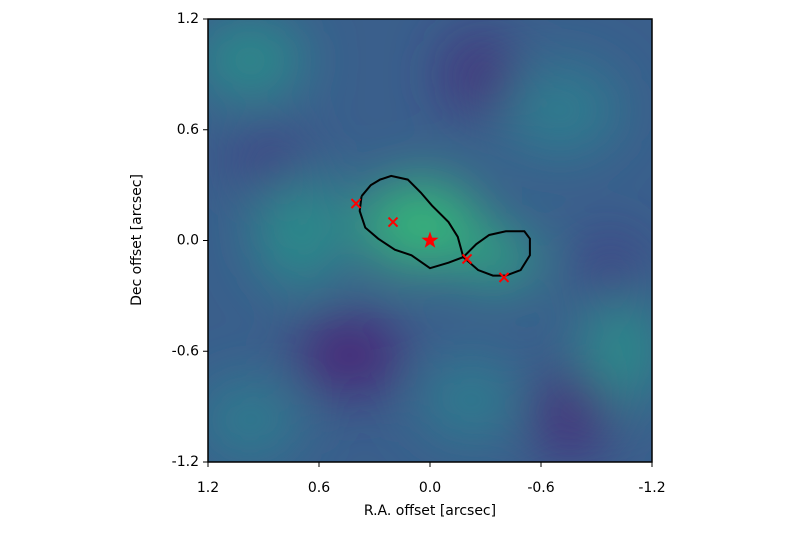  Describe the element at coordinates (444, 225) in the screenshot. I see `contour-line` at that location.